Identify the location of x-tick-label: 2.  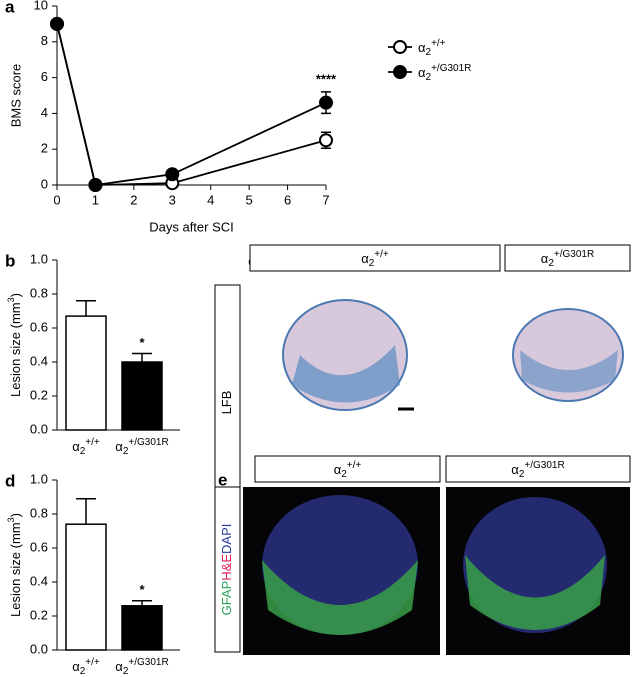
(133, 199).